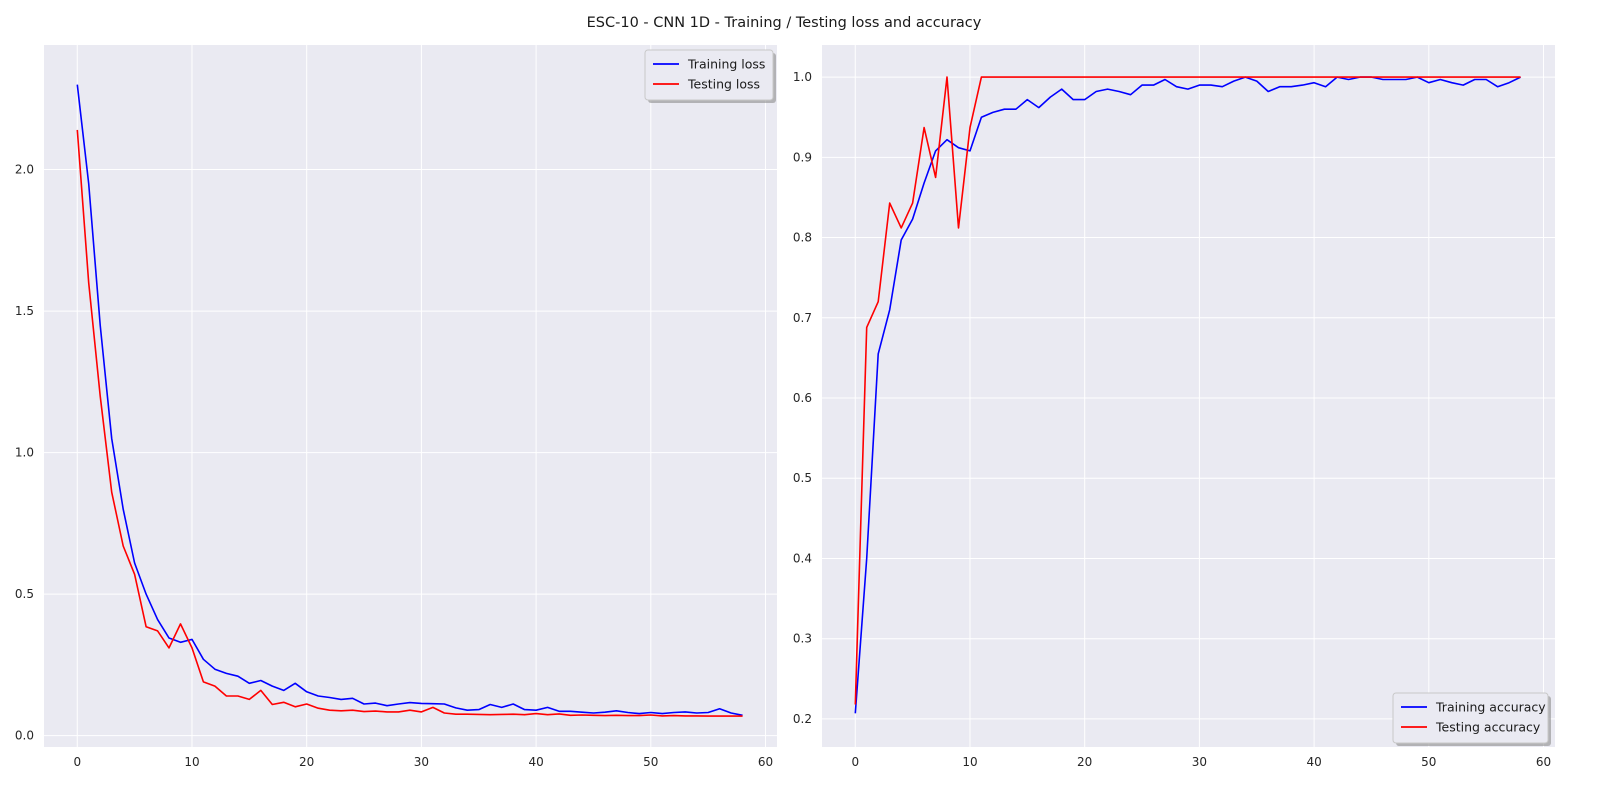 Image resolution: width=1600 pixels, height=800 pixels. What do you see at coordinates (802, 318) in the screenshot?
I see `y-tick-label: 0.7` at bounding box center [802, 318].